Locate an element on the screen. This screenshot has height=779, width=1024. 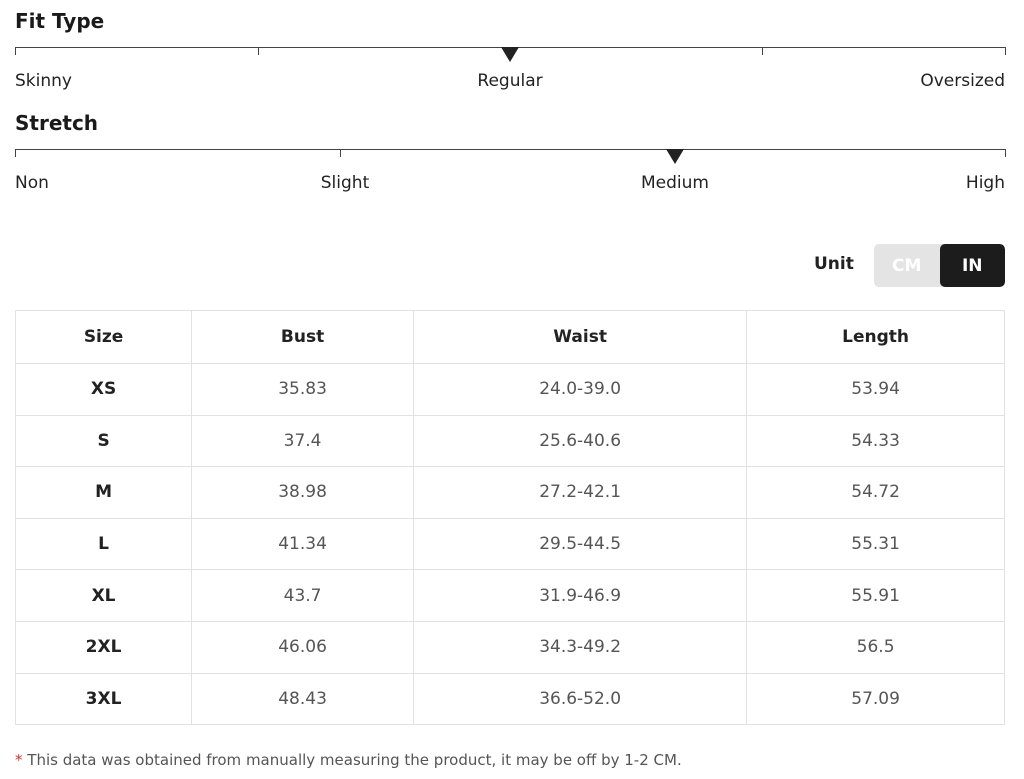
unit-option: IN is located at coordinates (972, 265).